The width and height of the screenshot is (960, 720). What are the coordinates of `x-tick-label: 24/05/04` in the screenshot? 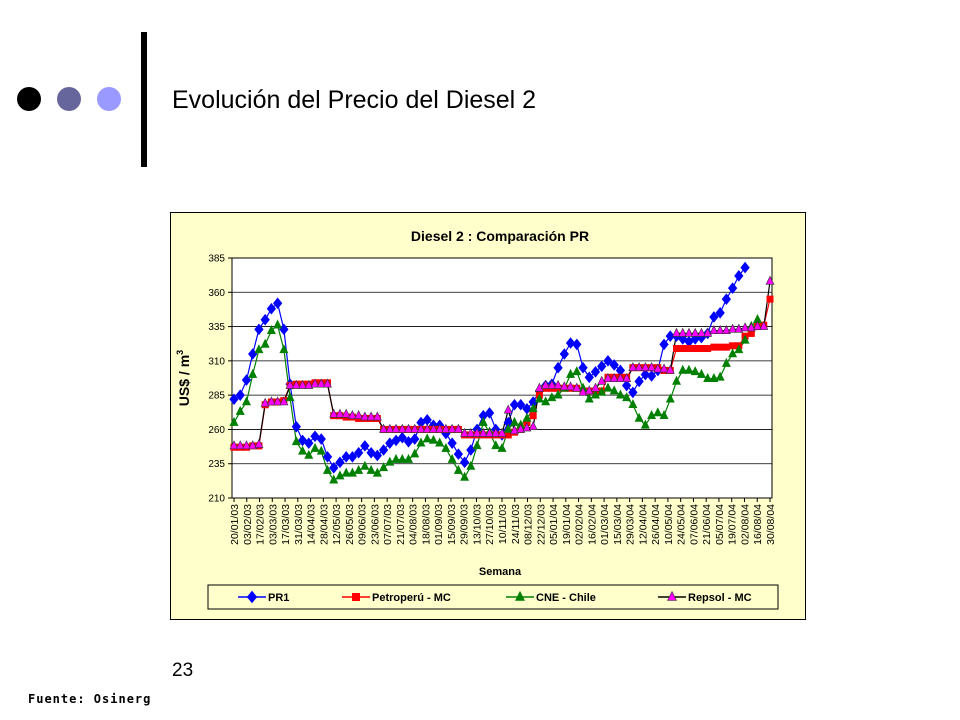 It's located at (682, 524).